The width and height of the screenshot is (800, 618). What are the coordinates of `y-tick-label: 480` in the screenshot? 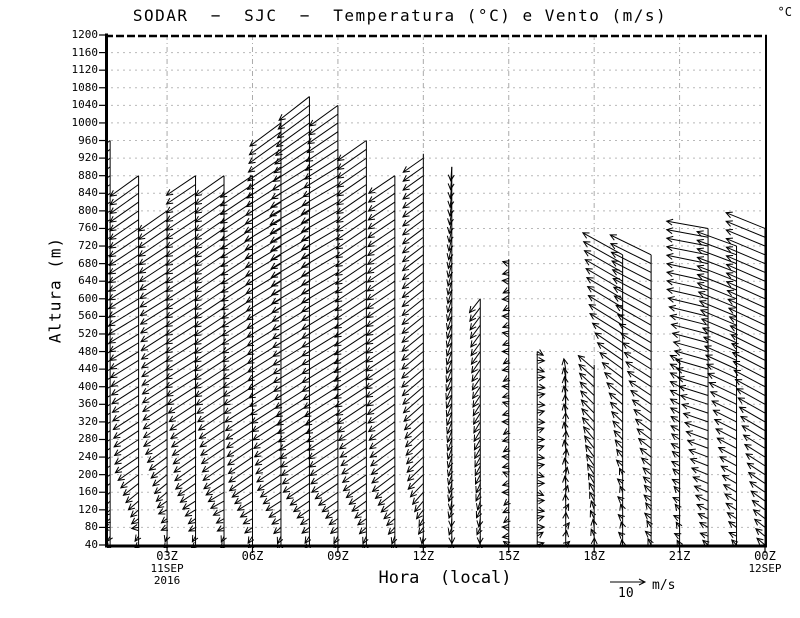 It's located at (88, 351).